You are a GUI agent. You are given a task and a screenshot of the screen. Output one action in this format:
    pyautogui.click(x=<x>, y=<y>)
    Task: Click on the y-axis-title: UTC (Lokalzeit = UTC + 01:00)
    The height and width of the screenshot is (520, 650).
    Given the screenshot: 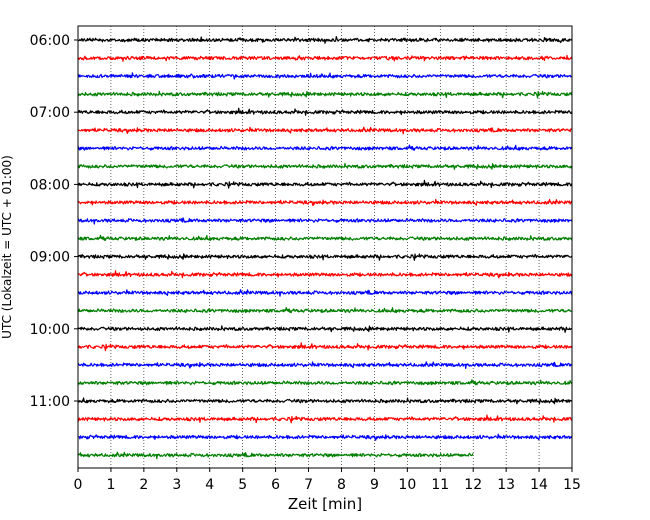 What is the action you would take?
    pyautogui.click(x=7, y=247)
    